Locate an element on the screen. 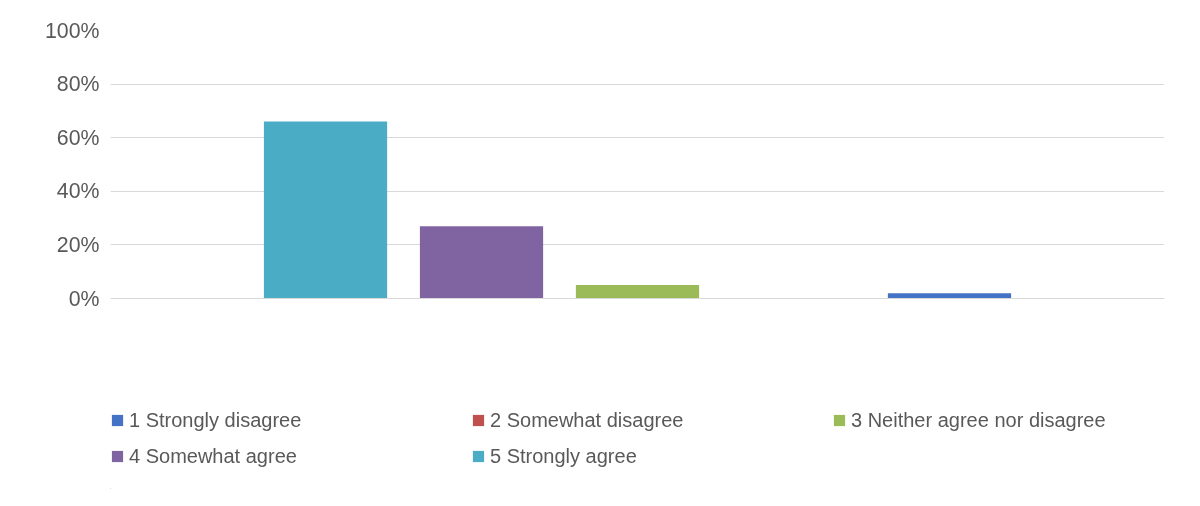  y-tick-label: 40% is located at coordinates (78, 191).